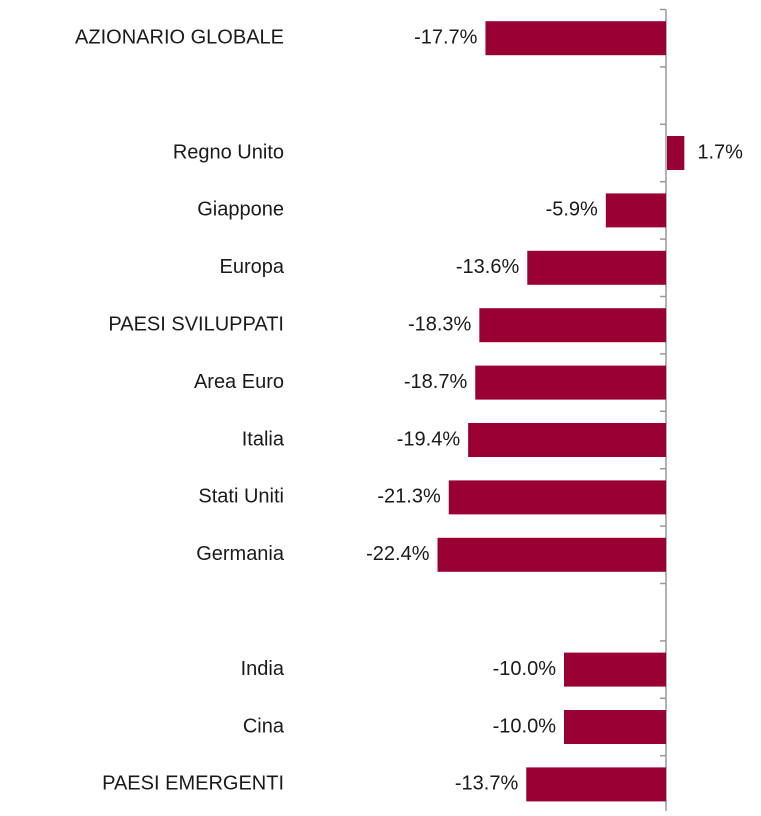 This screenshot has width=761, height=816. What do you see at coordinates (263, 669) in the screenshot?
I see `category-label: India` at bounding box center [263, 669].